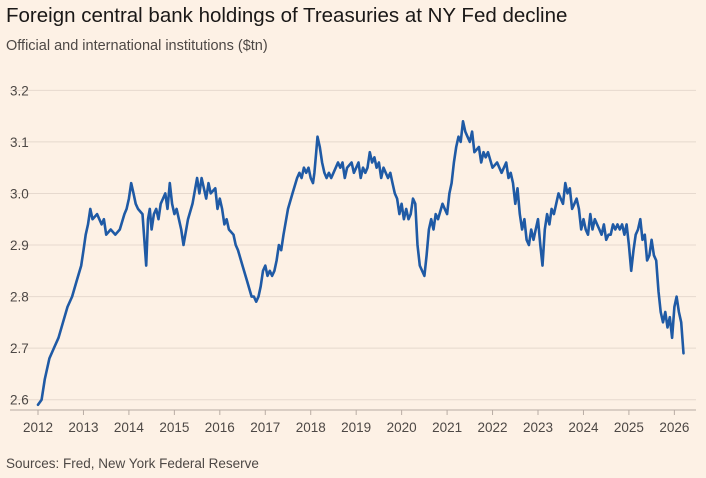  I want to click on y-tick-label: 2.9, so click(19, 245).